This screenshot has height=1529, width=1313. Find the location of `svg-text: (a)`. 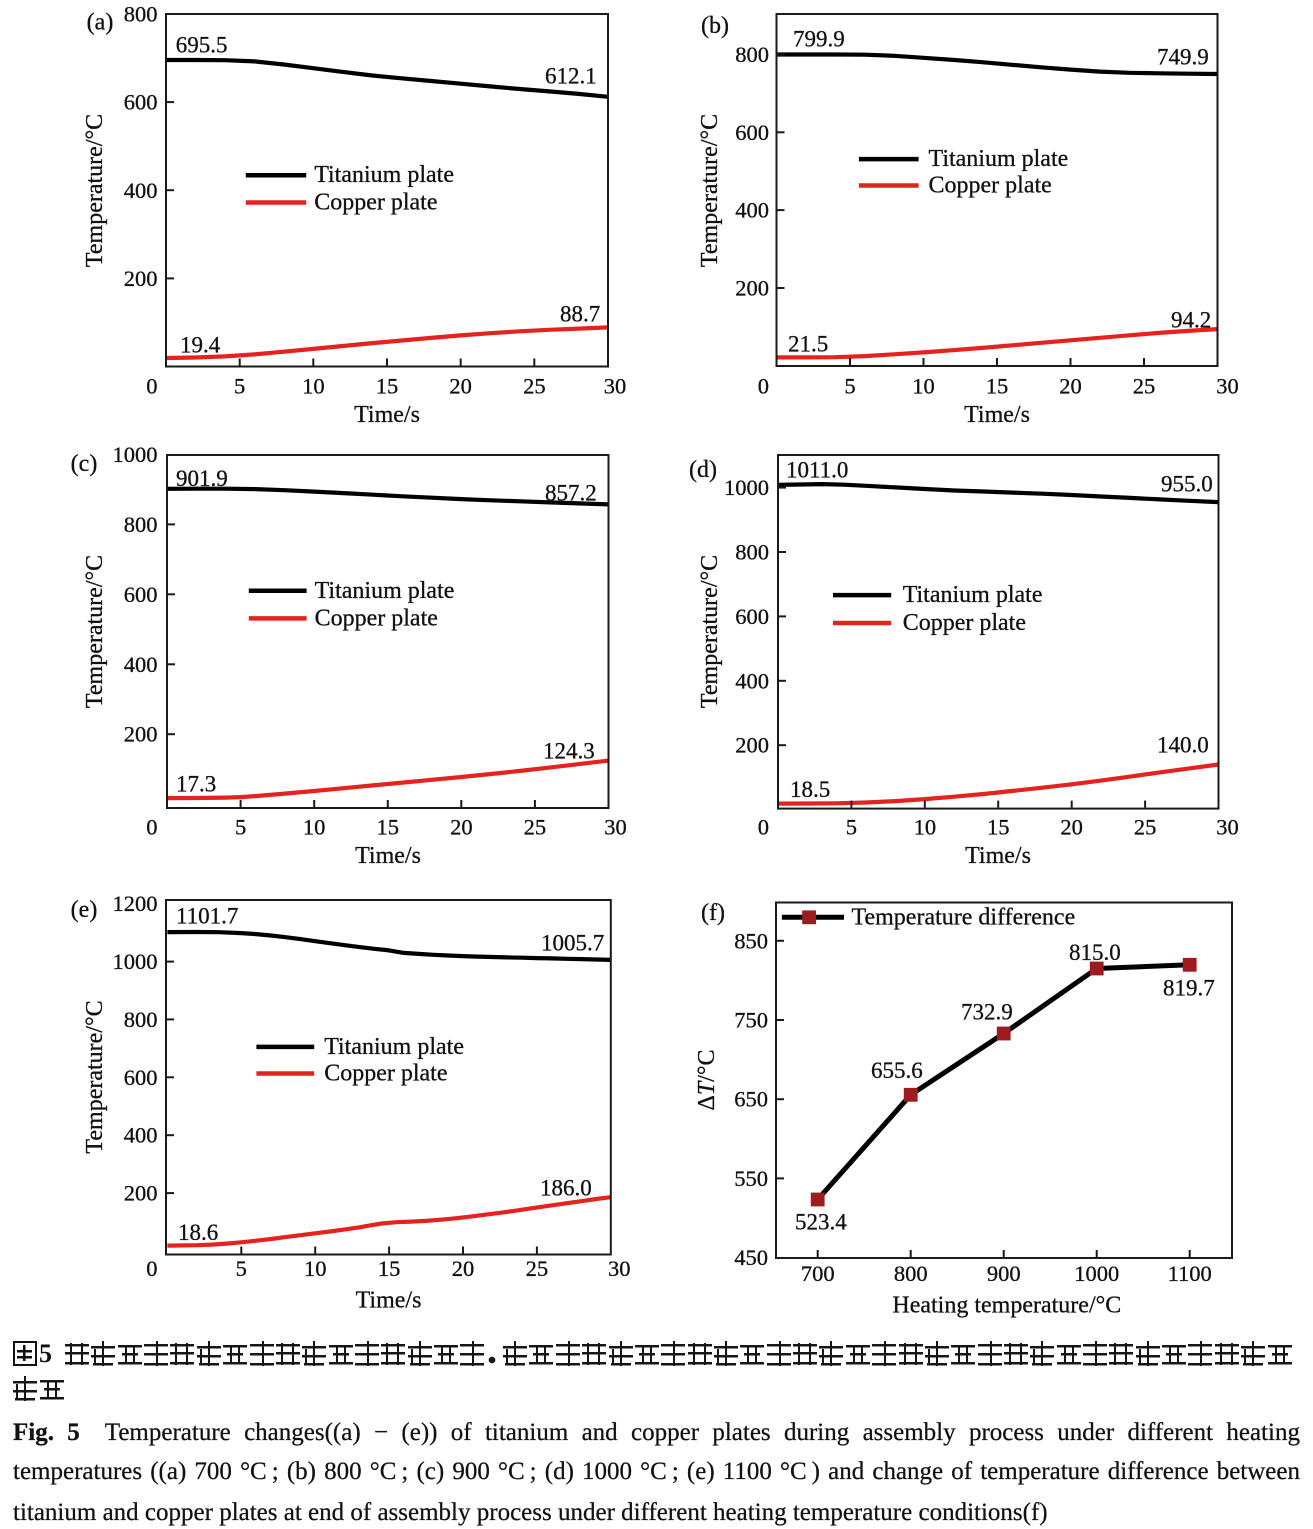

svg-text: (a) is located at coordinates (100, 23).